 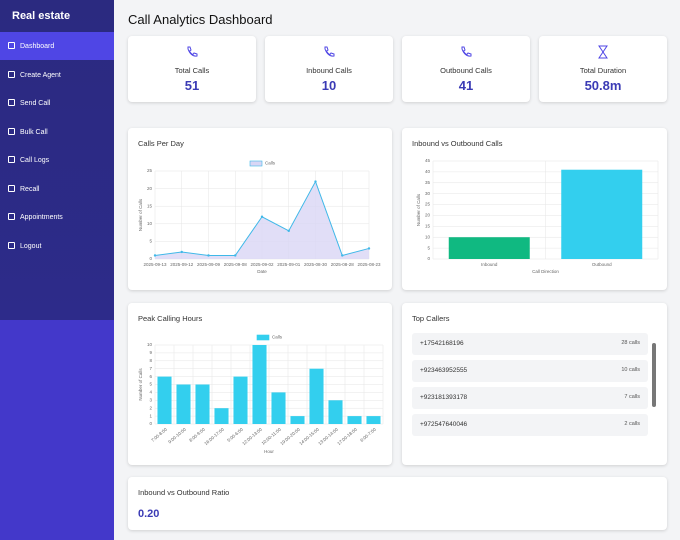 I want to click on nav-label: Send Call, so click(x=35, y=103).